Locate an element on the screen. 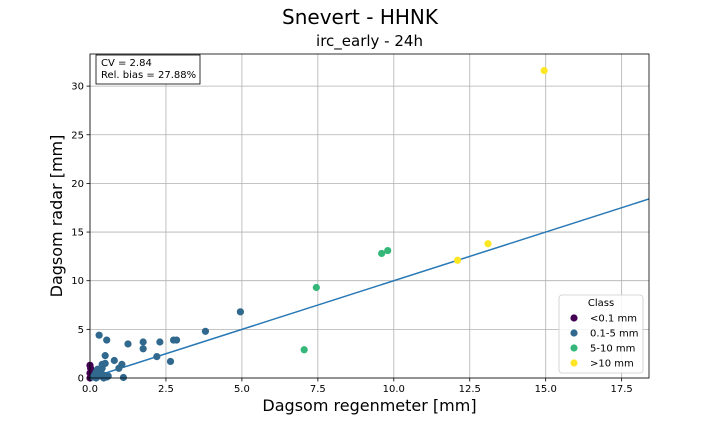  legend: Class <0.1 mm 0.1-5 mm 5-10 mm >10 mm is located at coordinates (601, 334).